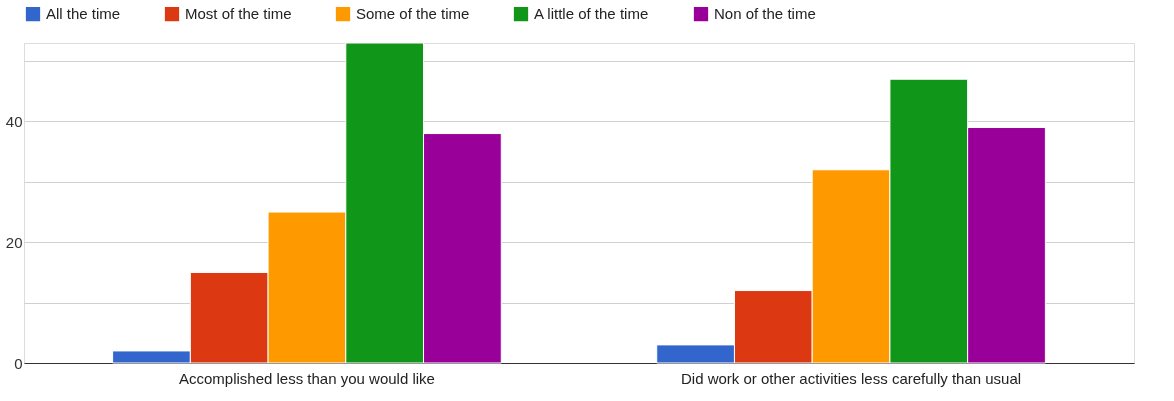  Describe the element at coordinates (18, 363) in the screenshot. I see `y-tick-label: 0` at that location.